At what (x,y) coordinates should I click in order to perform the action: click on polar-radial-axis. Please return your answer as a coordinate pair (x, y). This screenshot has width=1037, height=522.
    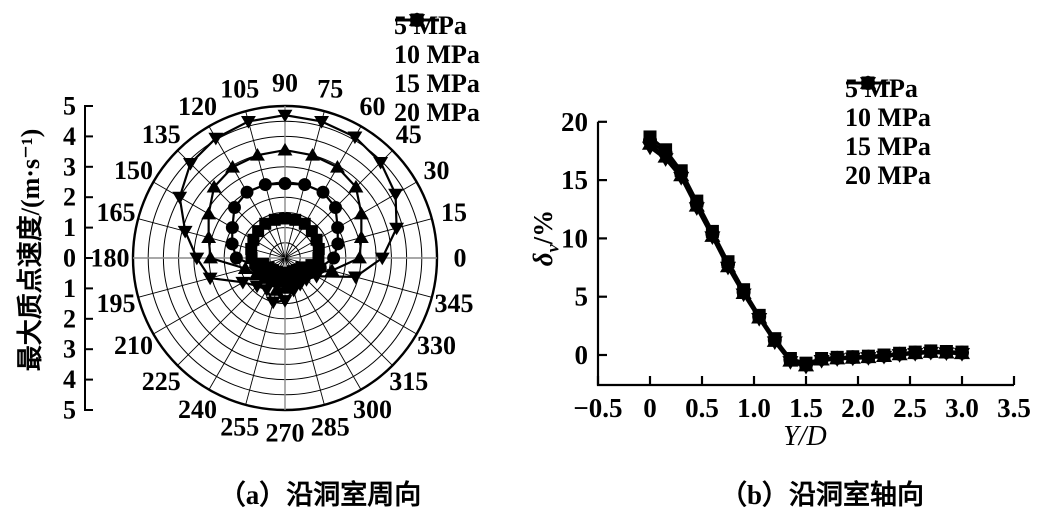
    Looking at the image, I should click on (88, 258).